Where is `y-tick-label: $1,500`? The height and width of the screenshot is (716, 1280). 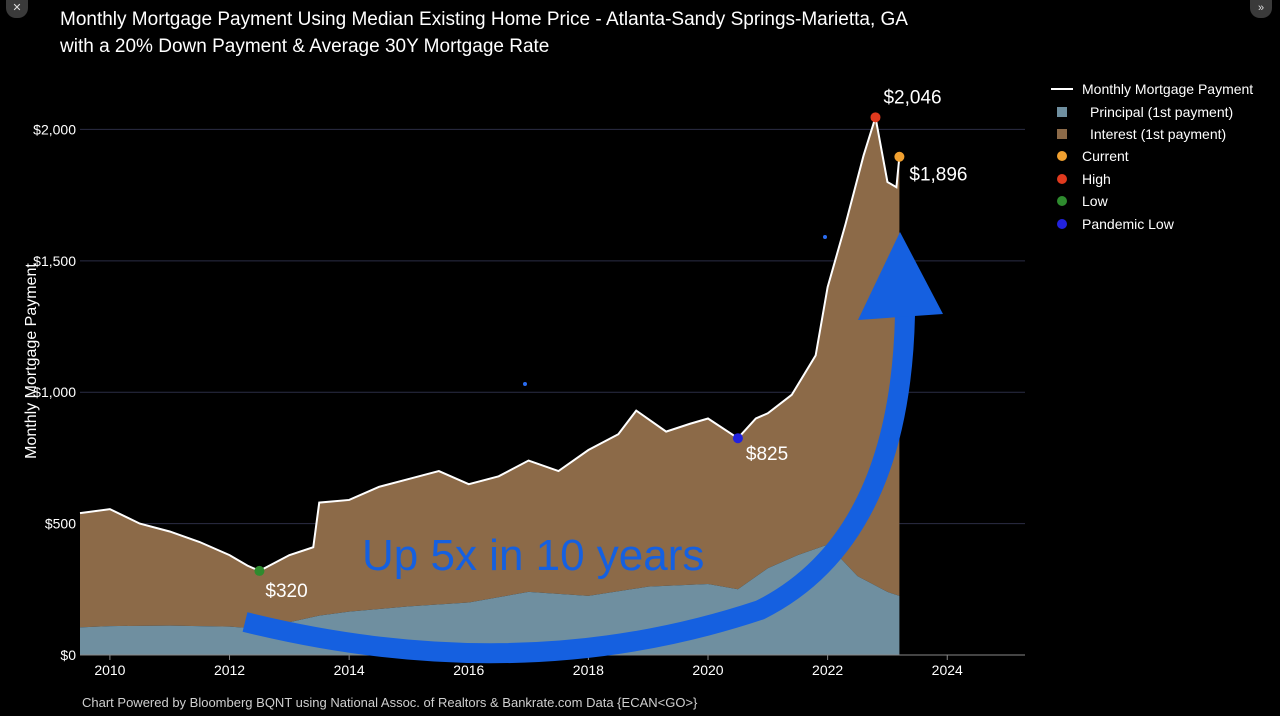 y-tick-label: $1,500 is located at coordinates (54, 261).